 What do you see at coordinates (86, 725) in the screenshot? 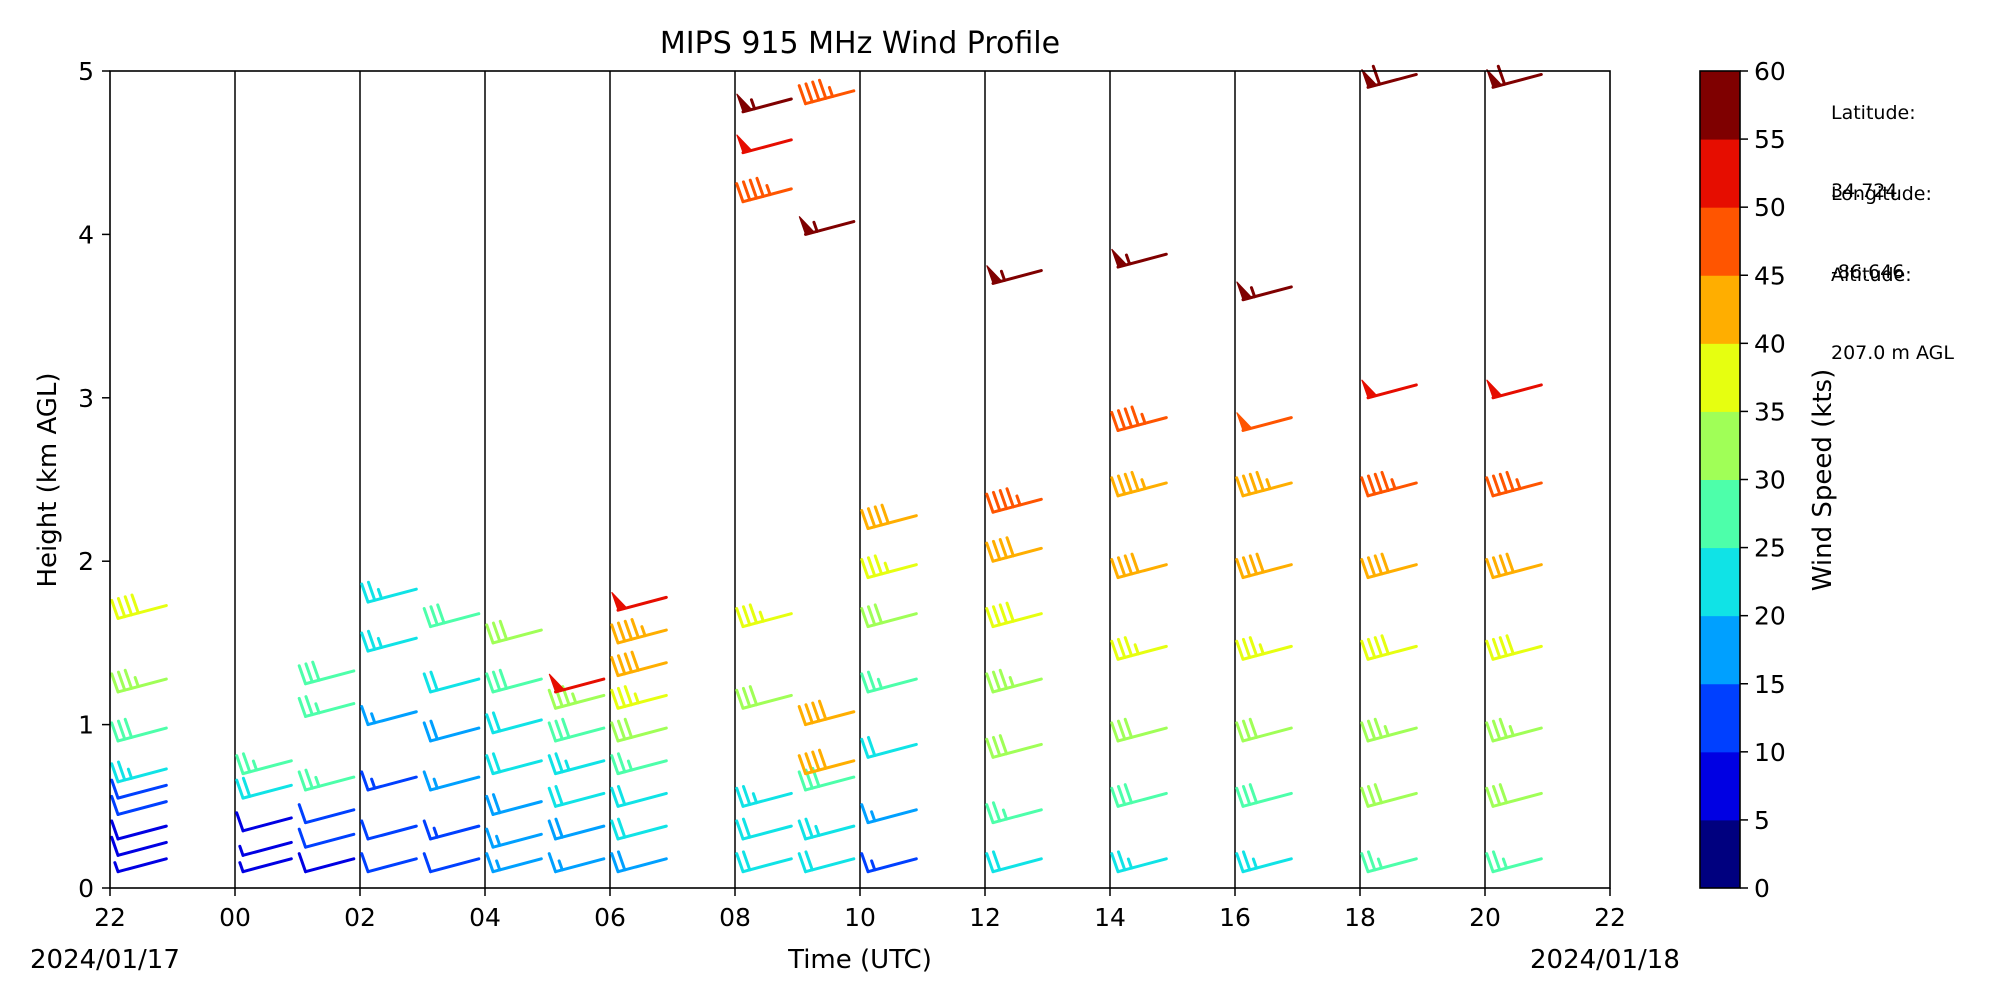
I see `y-tick-label: 1` at bounding box center [86, 725].